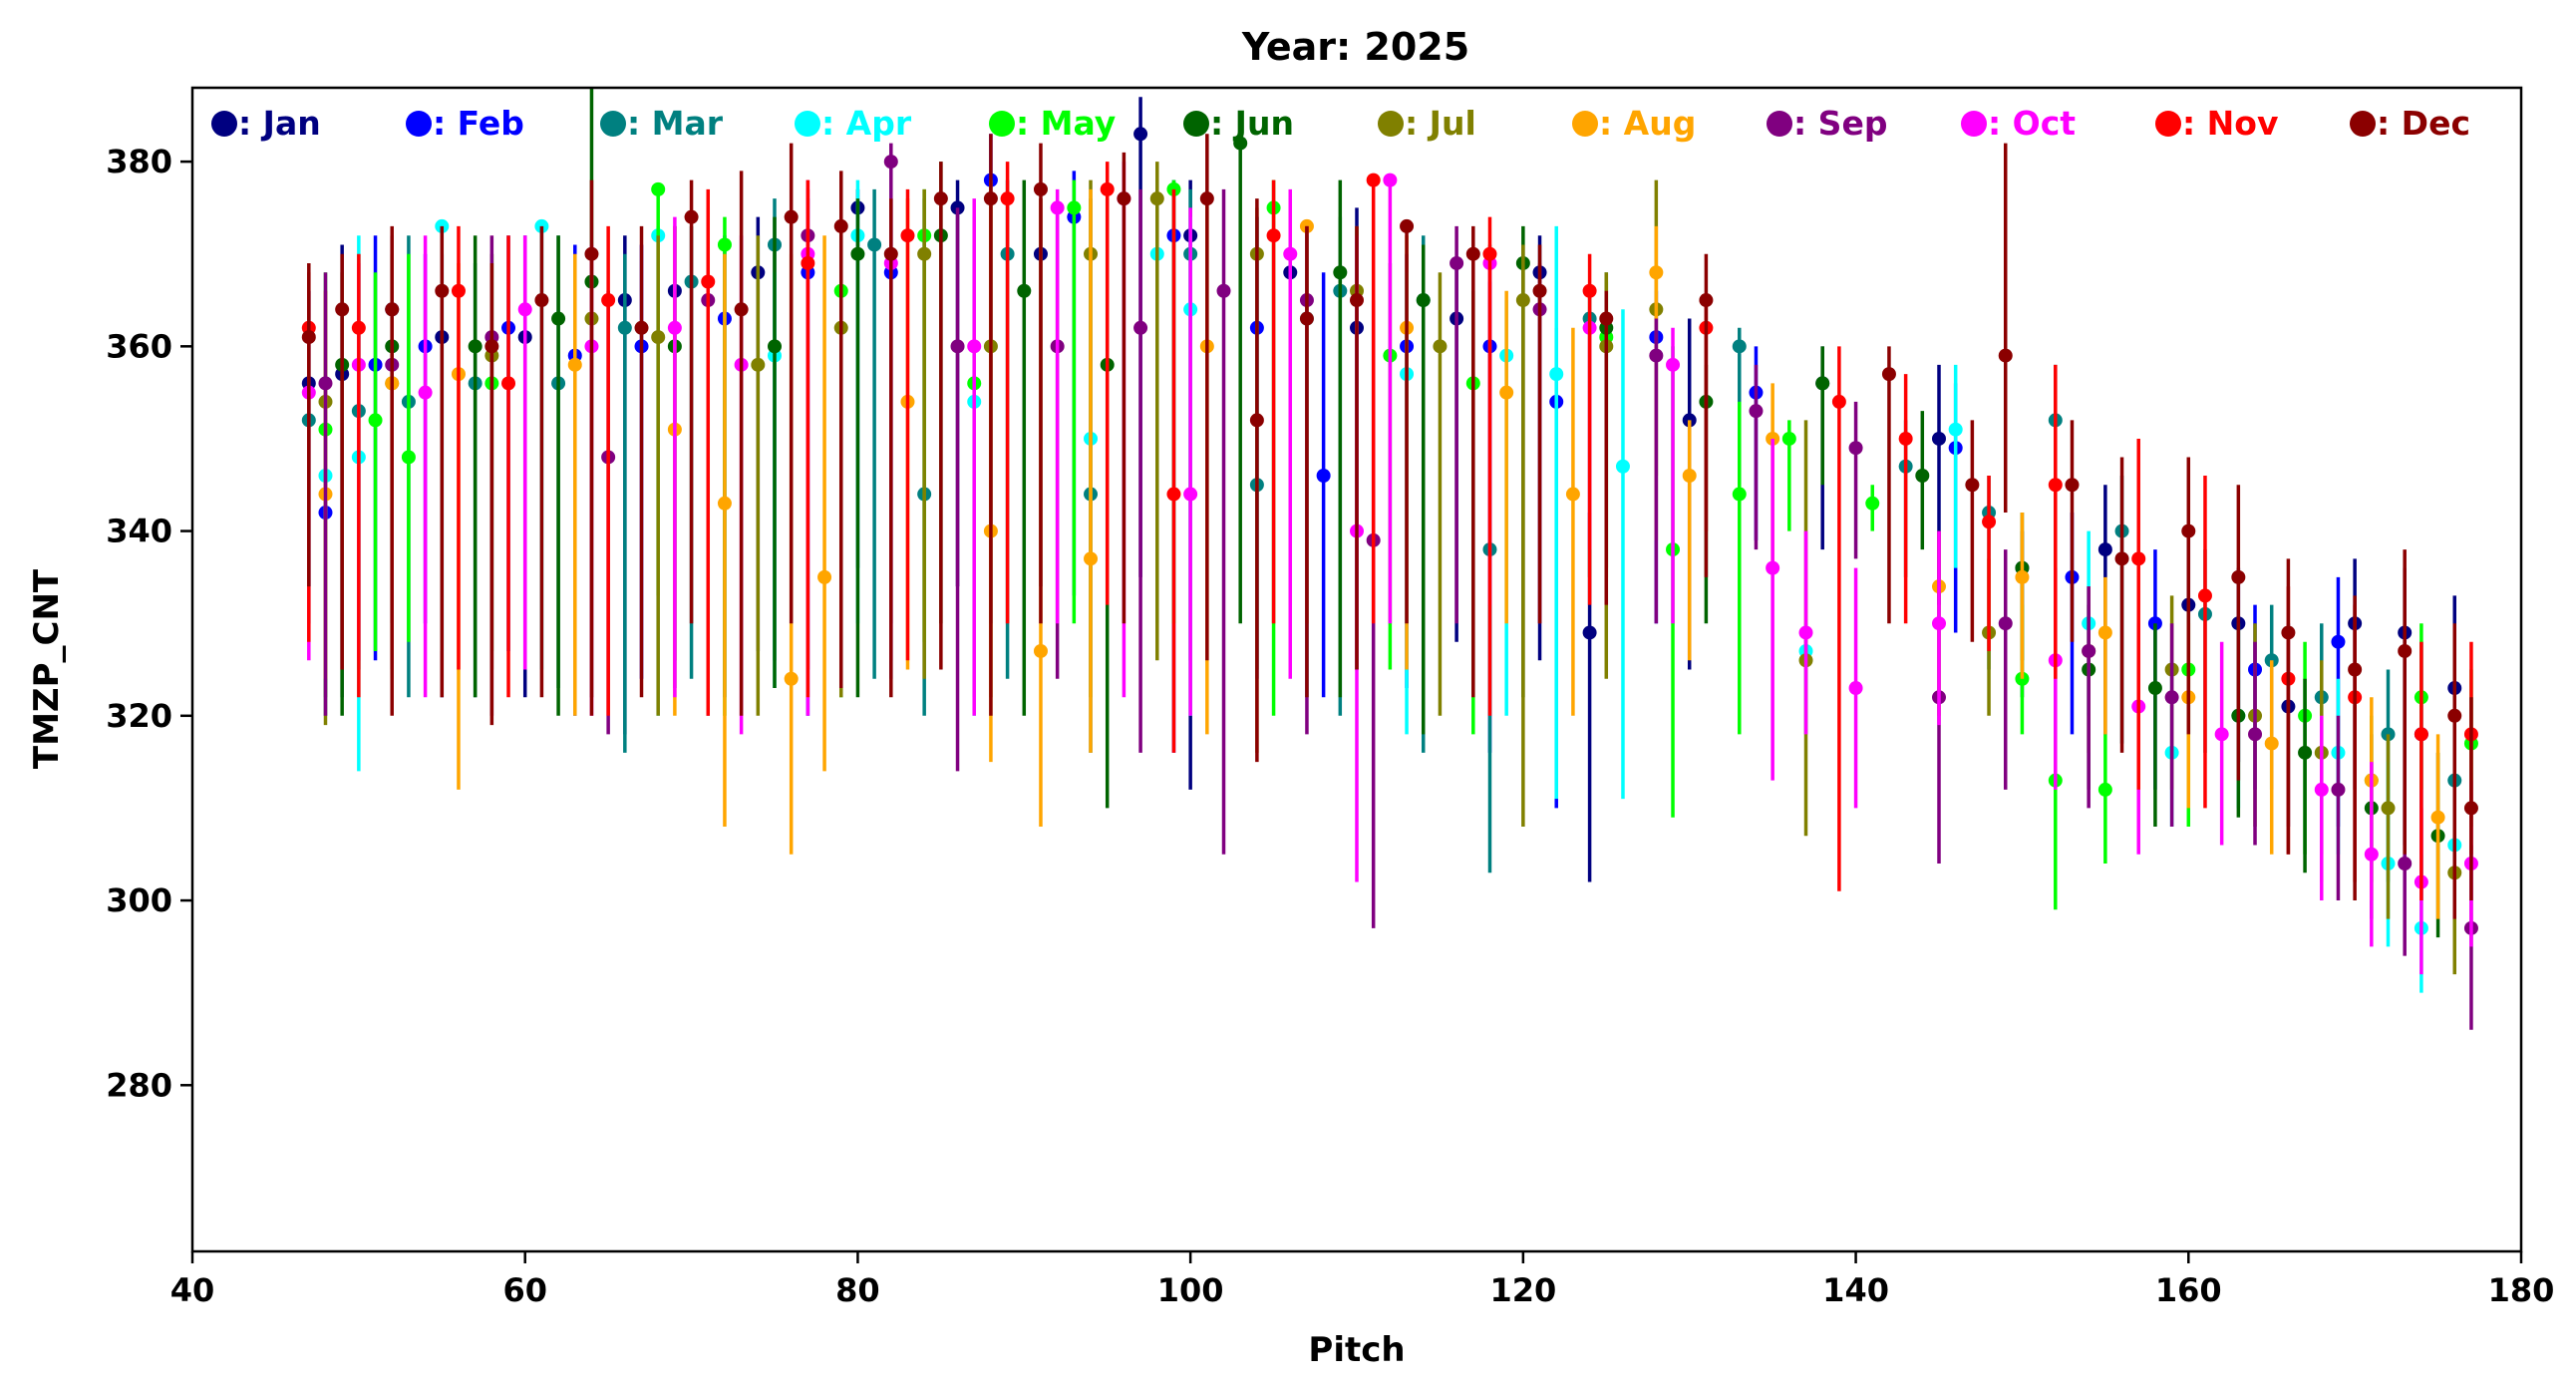  What do you see at coordinates (1634, 123) in the screenshot?
I see `legend-item: : Aug` at bounding box center [1634, 123].